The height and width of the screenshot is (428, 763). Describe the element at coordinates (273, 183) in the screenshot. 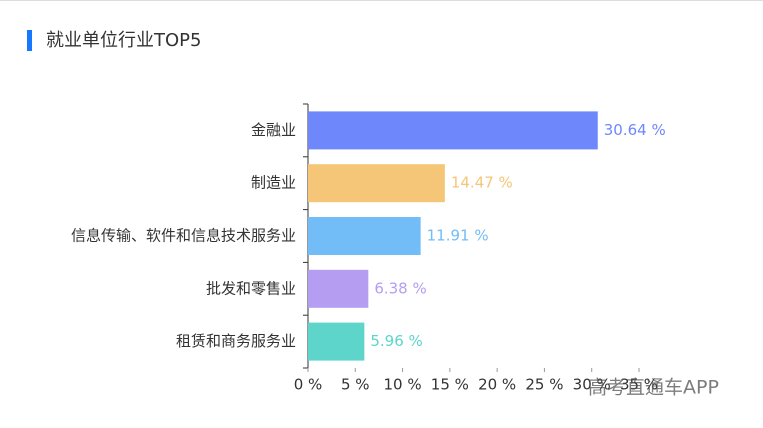

I see `y-tick-label: 制造业` at that location.